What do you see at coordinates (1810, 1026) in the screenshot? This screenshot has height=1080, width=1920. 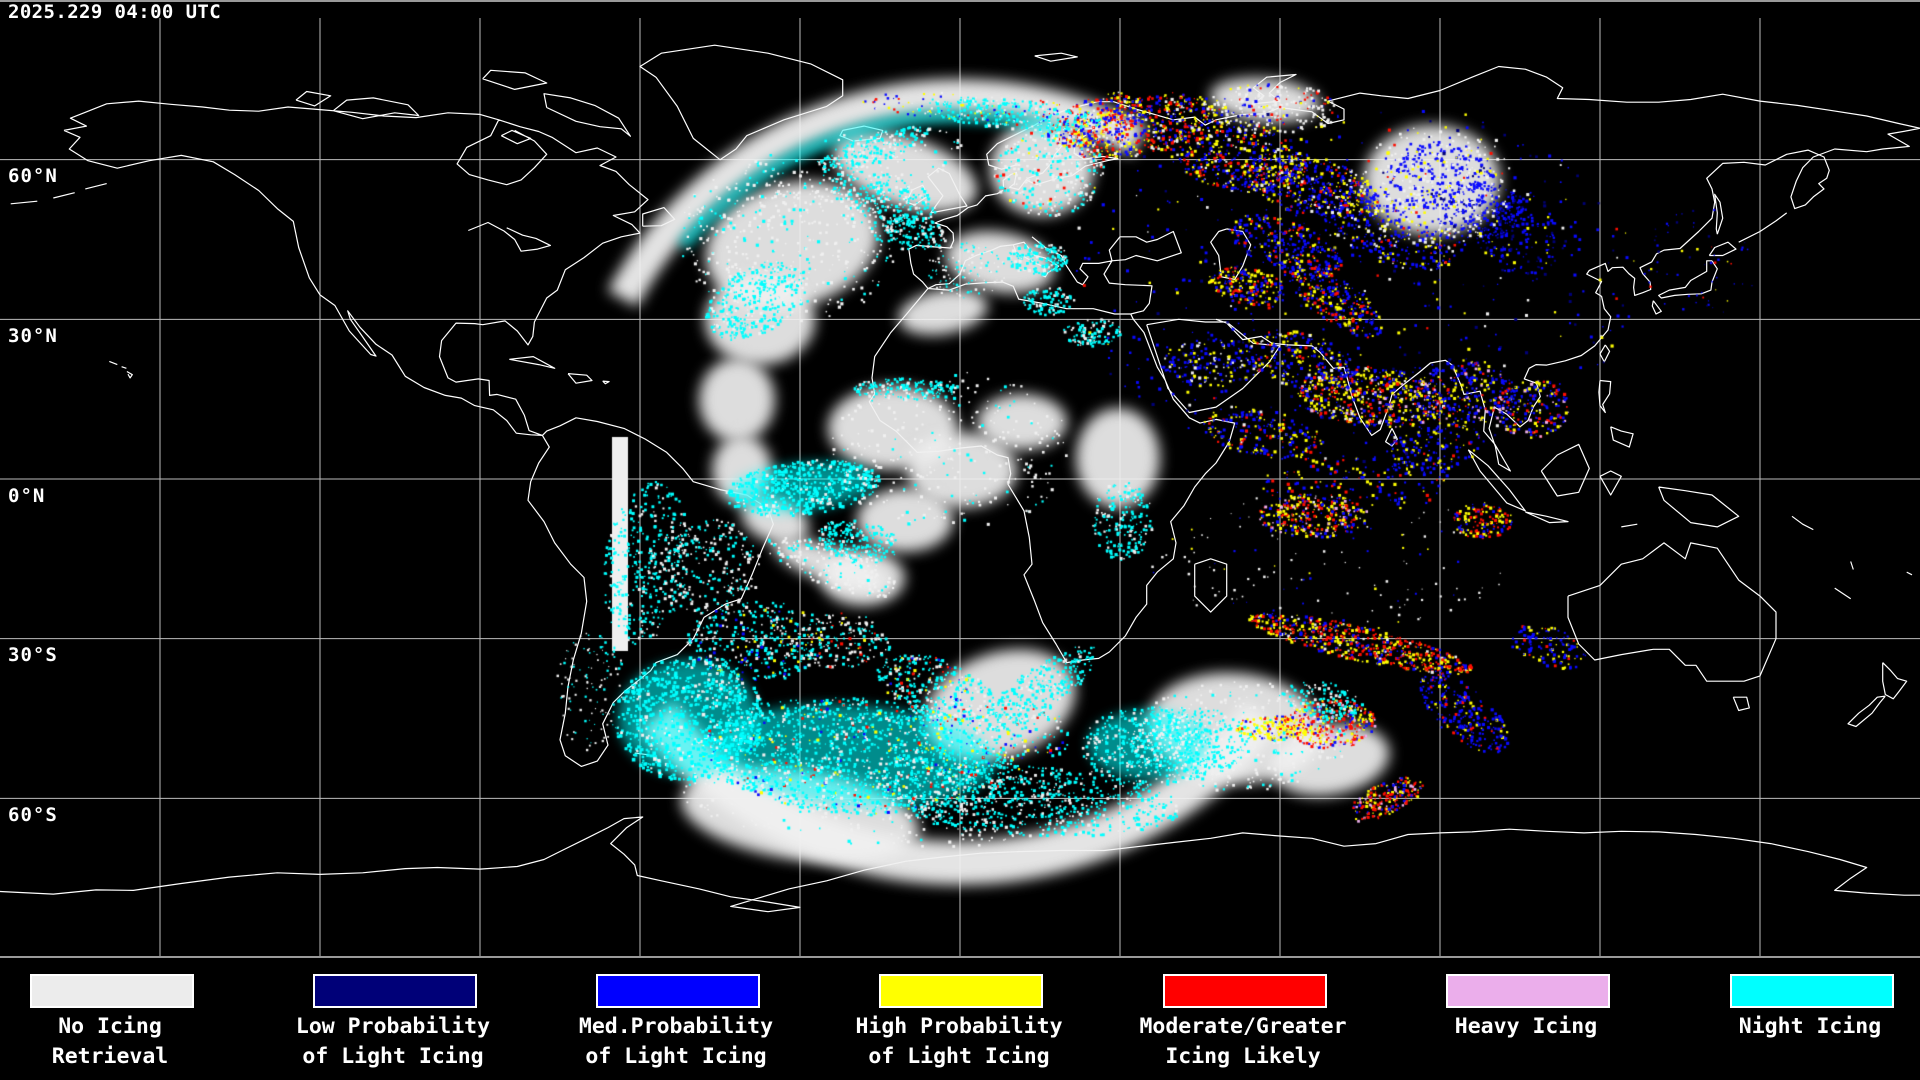 I see `legend-label-night-icing-line1: Night Icing` at bounding box center [1810, 1026].